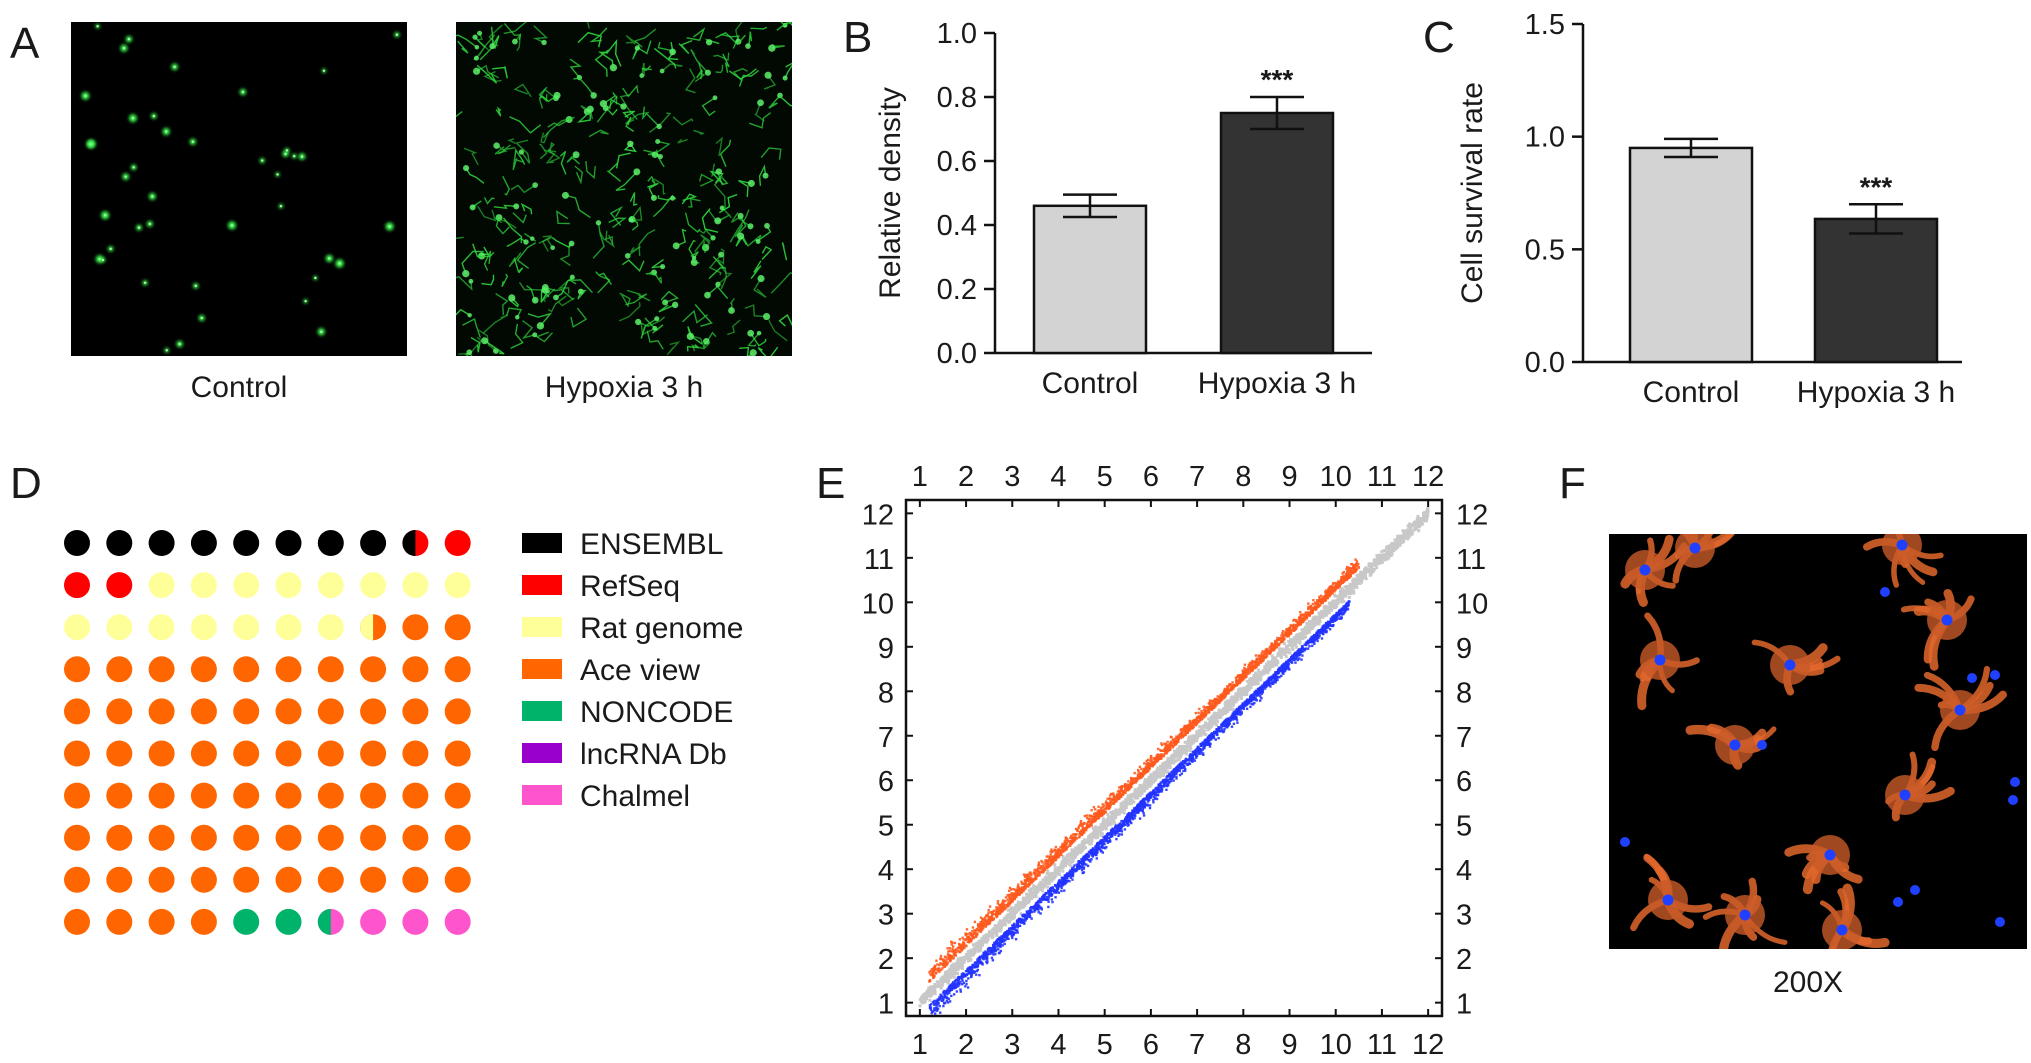 The height and width of the screenshot is (1063, 2031). What do you see at coordinates (957, 98) in the screenshot?
I see `b-y-tick-label: 0.8` at bounding box center [957, 98].